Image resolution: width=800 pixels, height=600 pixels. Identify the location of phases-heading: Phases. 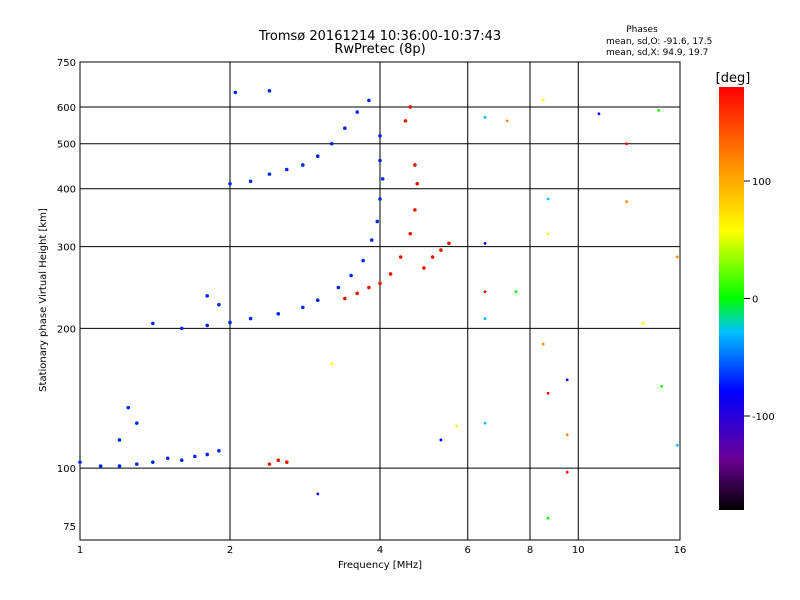
(642, 30).